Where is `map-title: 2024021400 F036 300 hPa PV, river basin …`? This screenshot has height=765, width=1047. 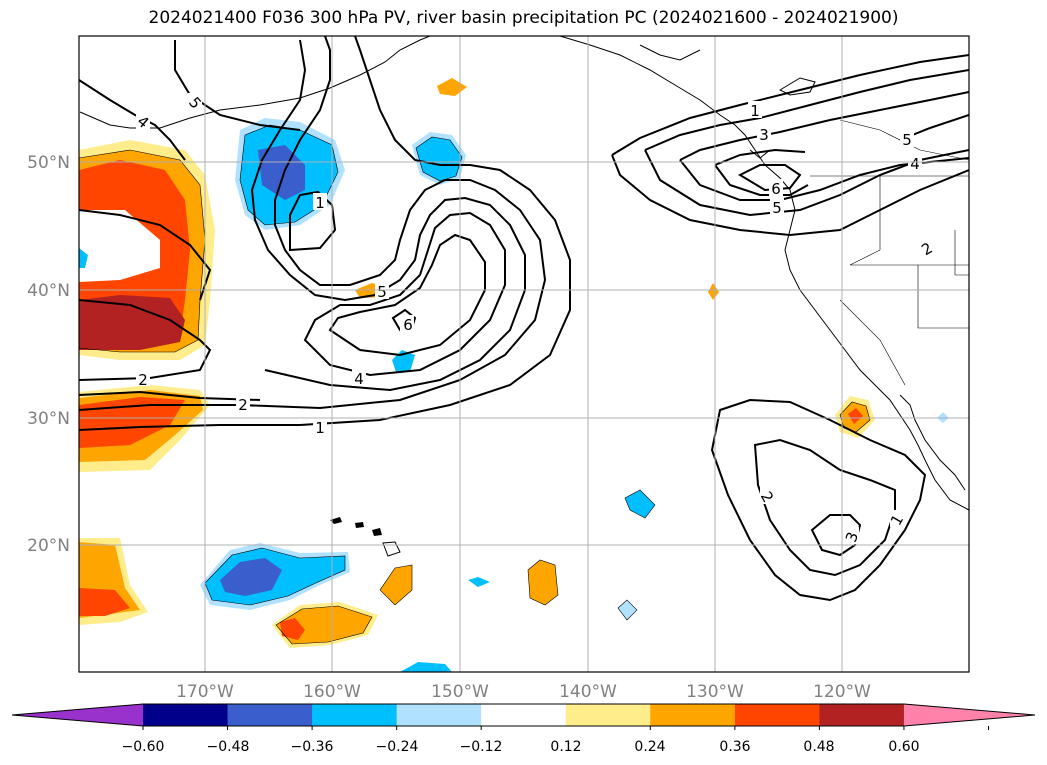
map-title: 2024021400 F036 300 hPa PV, river basin … is located at coordinates (523, 18).